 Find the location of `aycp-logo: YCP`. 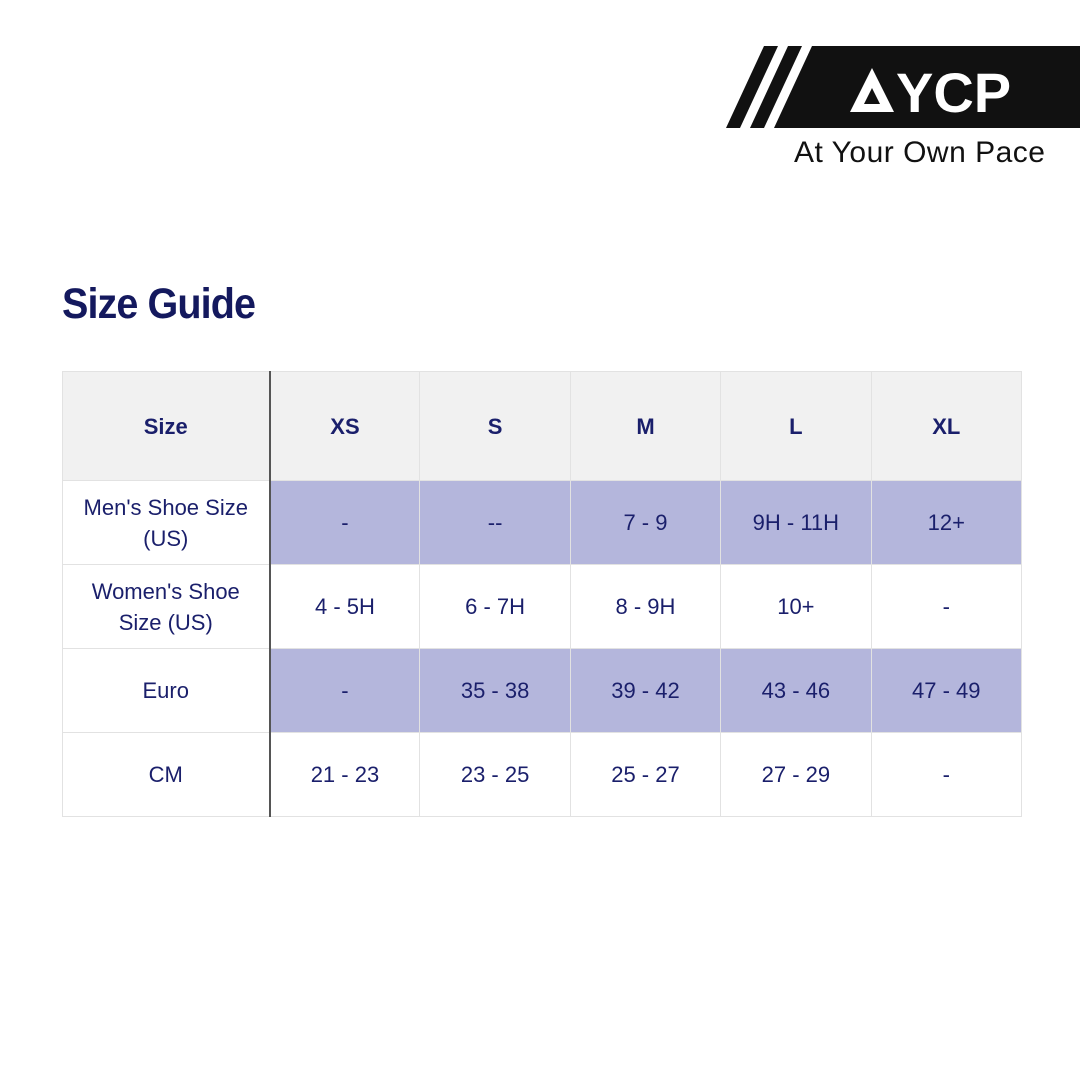

aycp-logo: YCP is located at coordinates (903, 87).